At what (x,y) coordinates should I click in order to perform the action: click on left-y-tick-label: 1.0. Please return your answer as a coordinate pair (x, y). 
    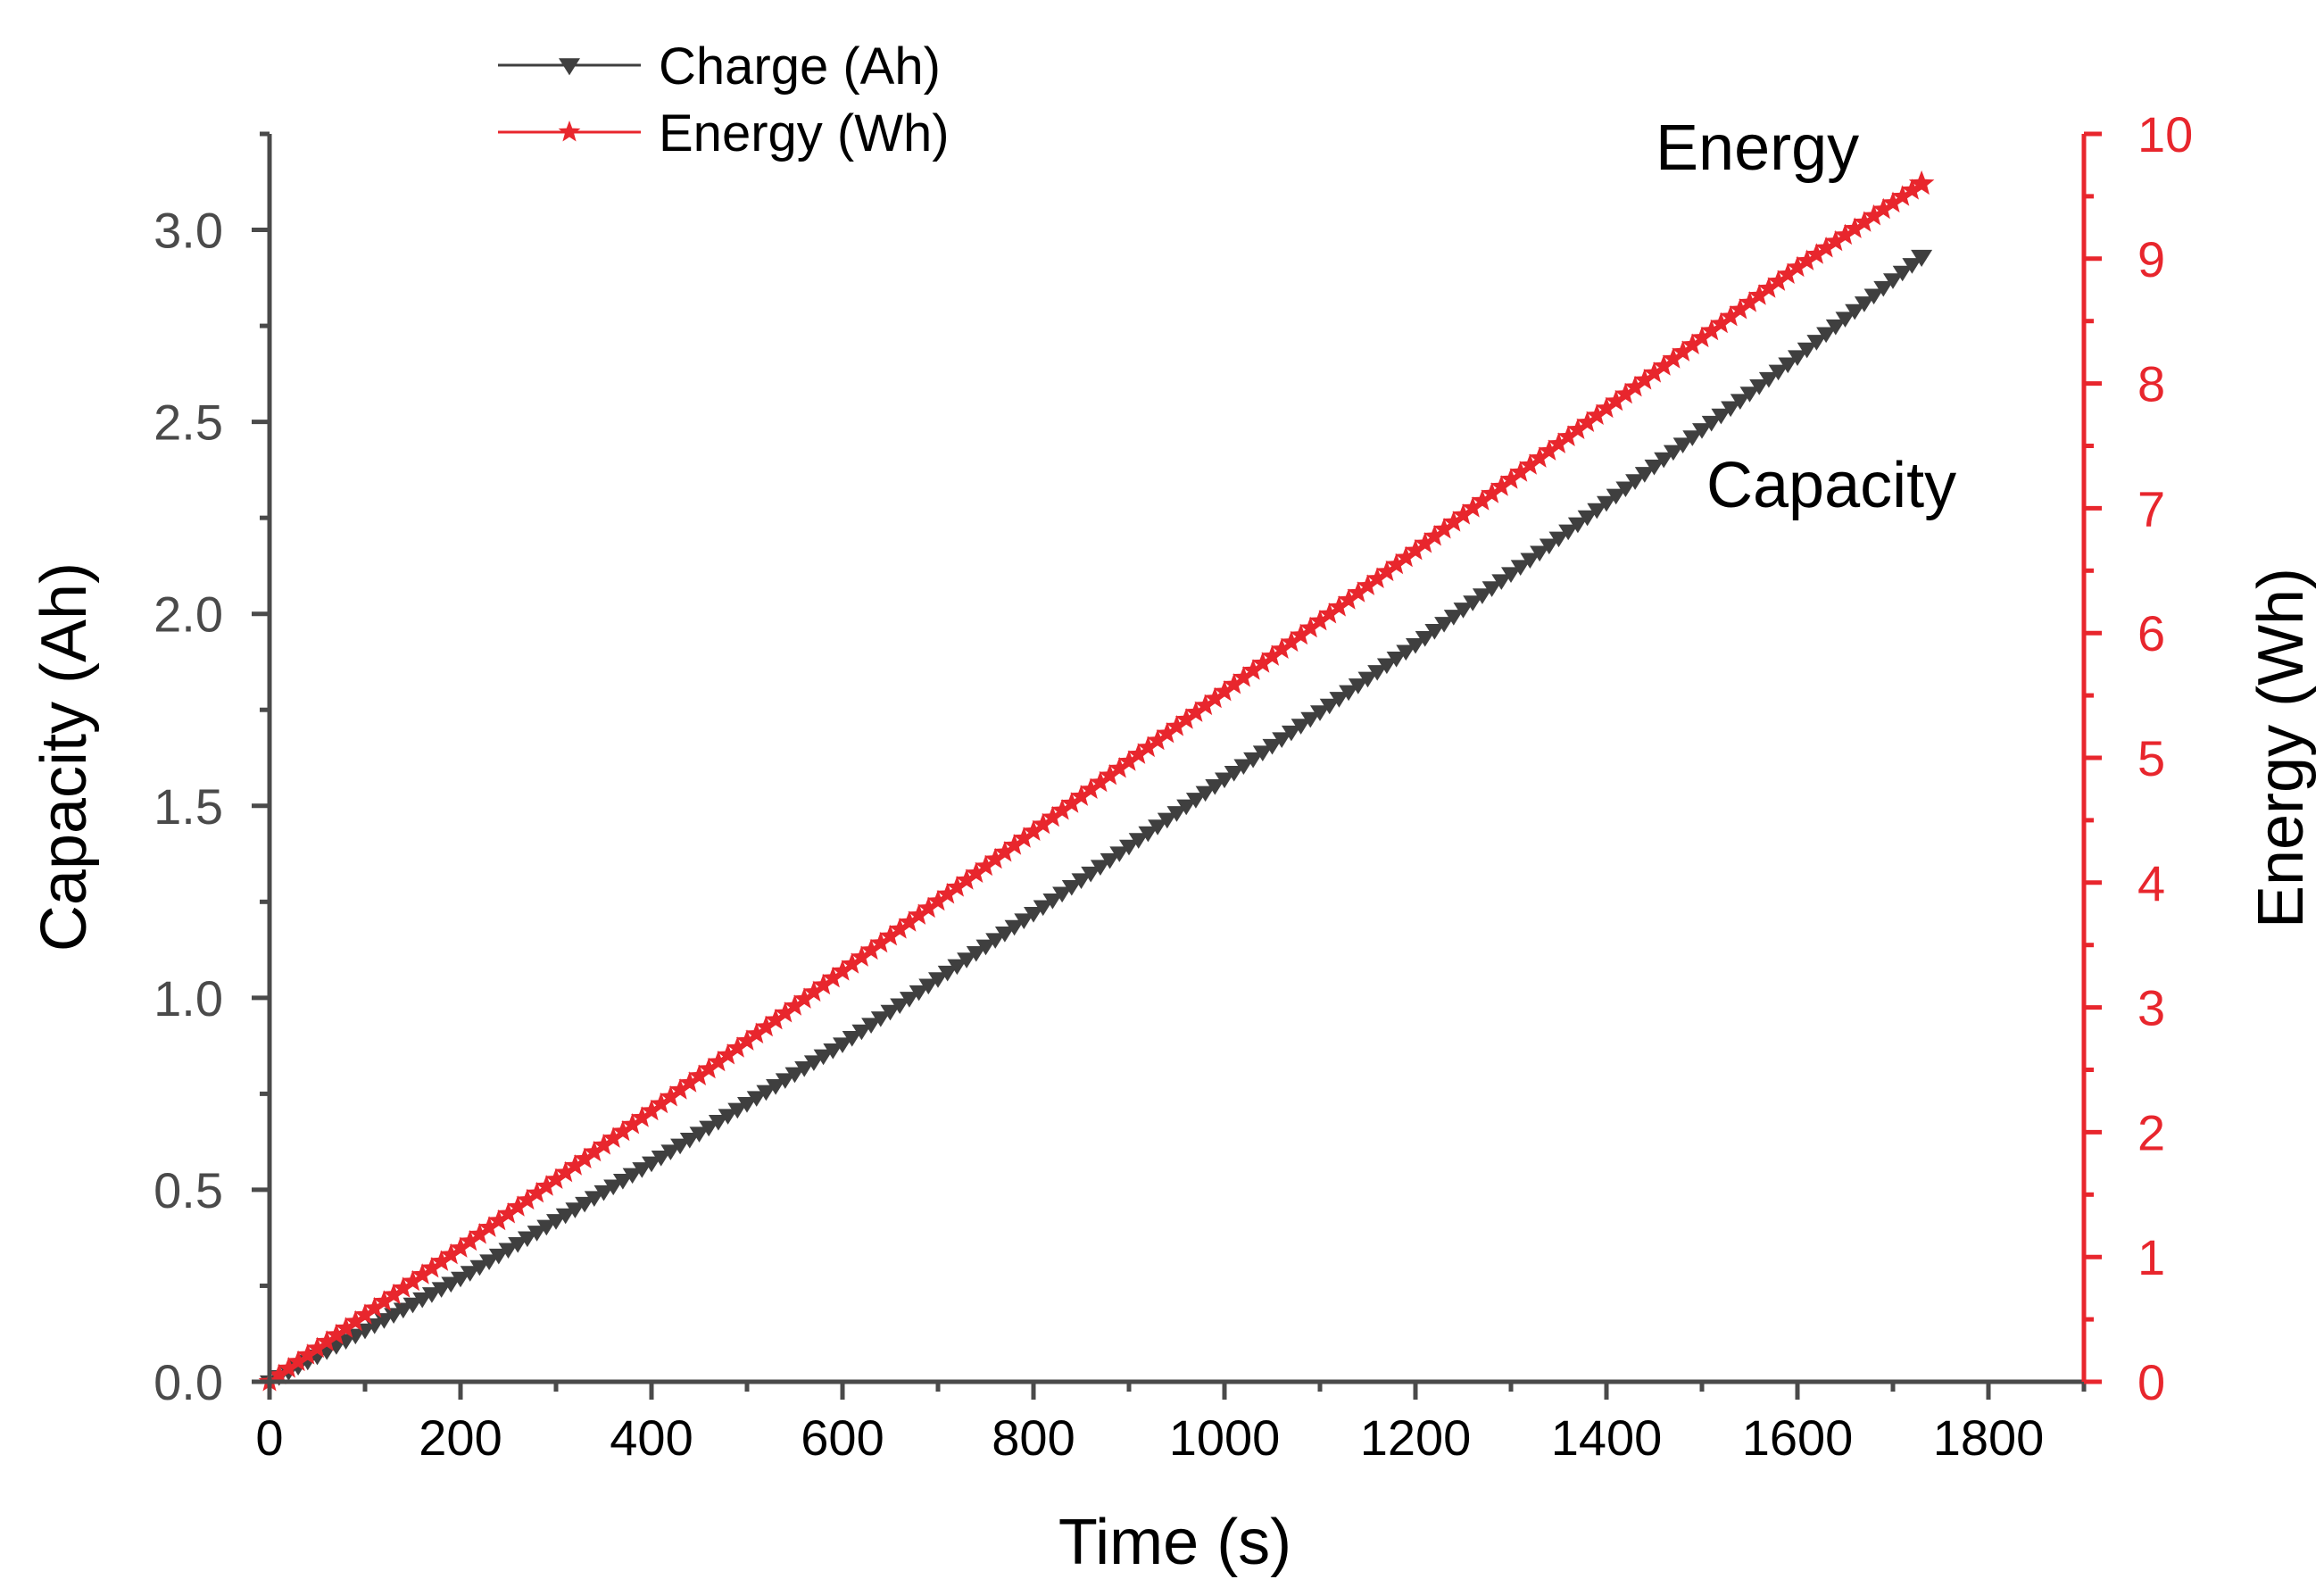
    Looking at the image, I should click on (188, 999).